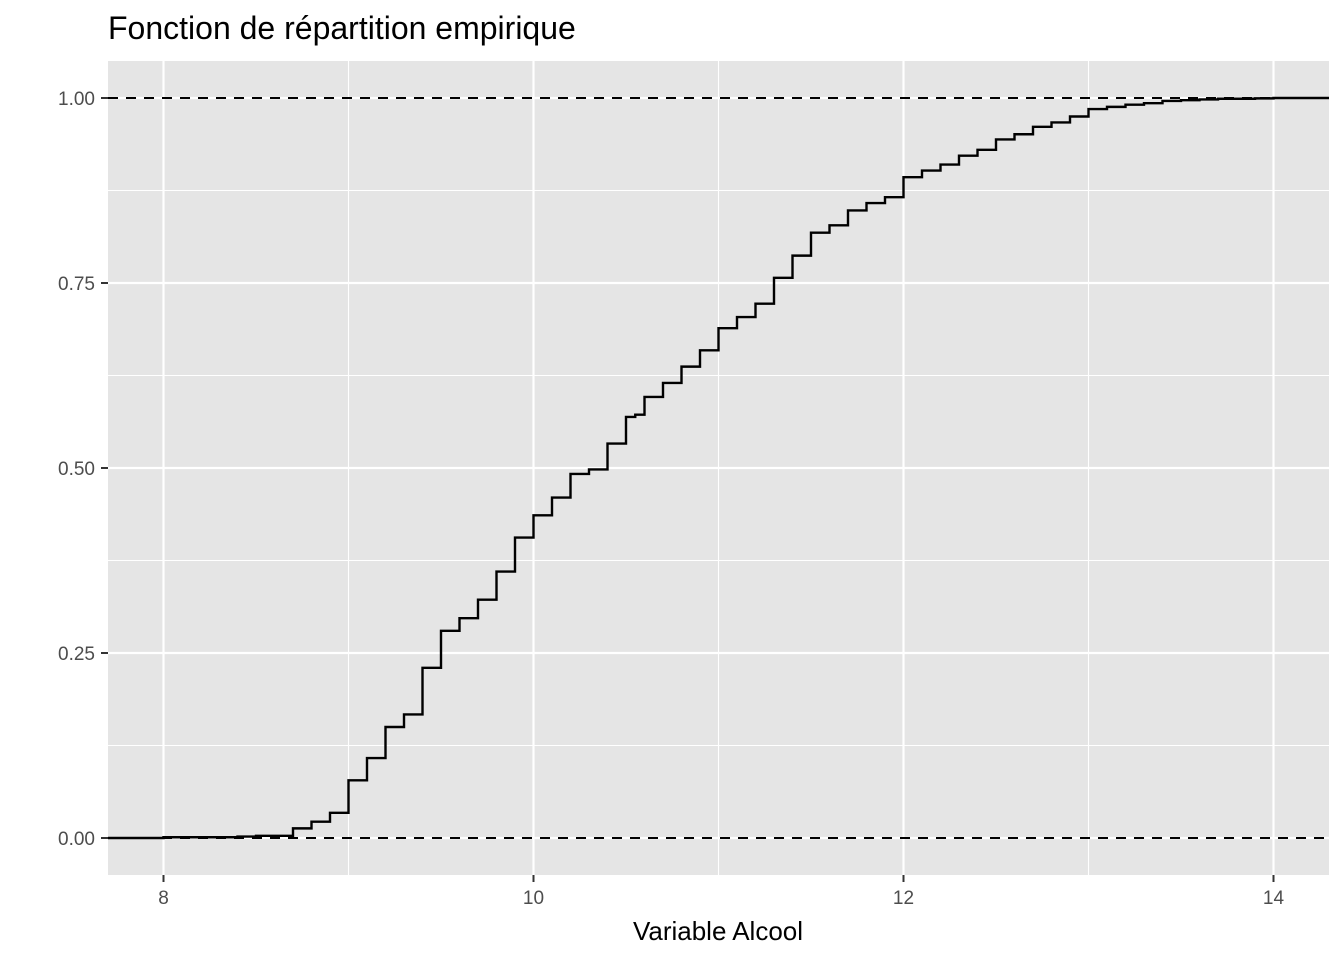  I want to click on y-tick-label: 0.00, so click(76, 839).